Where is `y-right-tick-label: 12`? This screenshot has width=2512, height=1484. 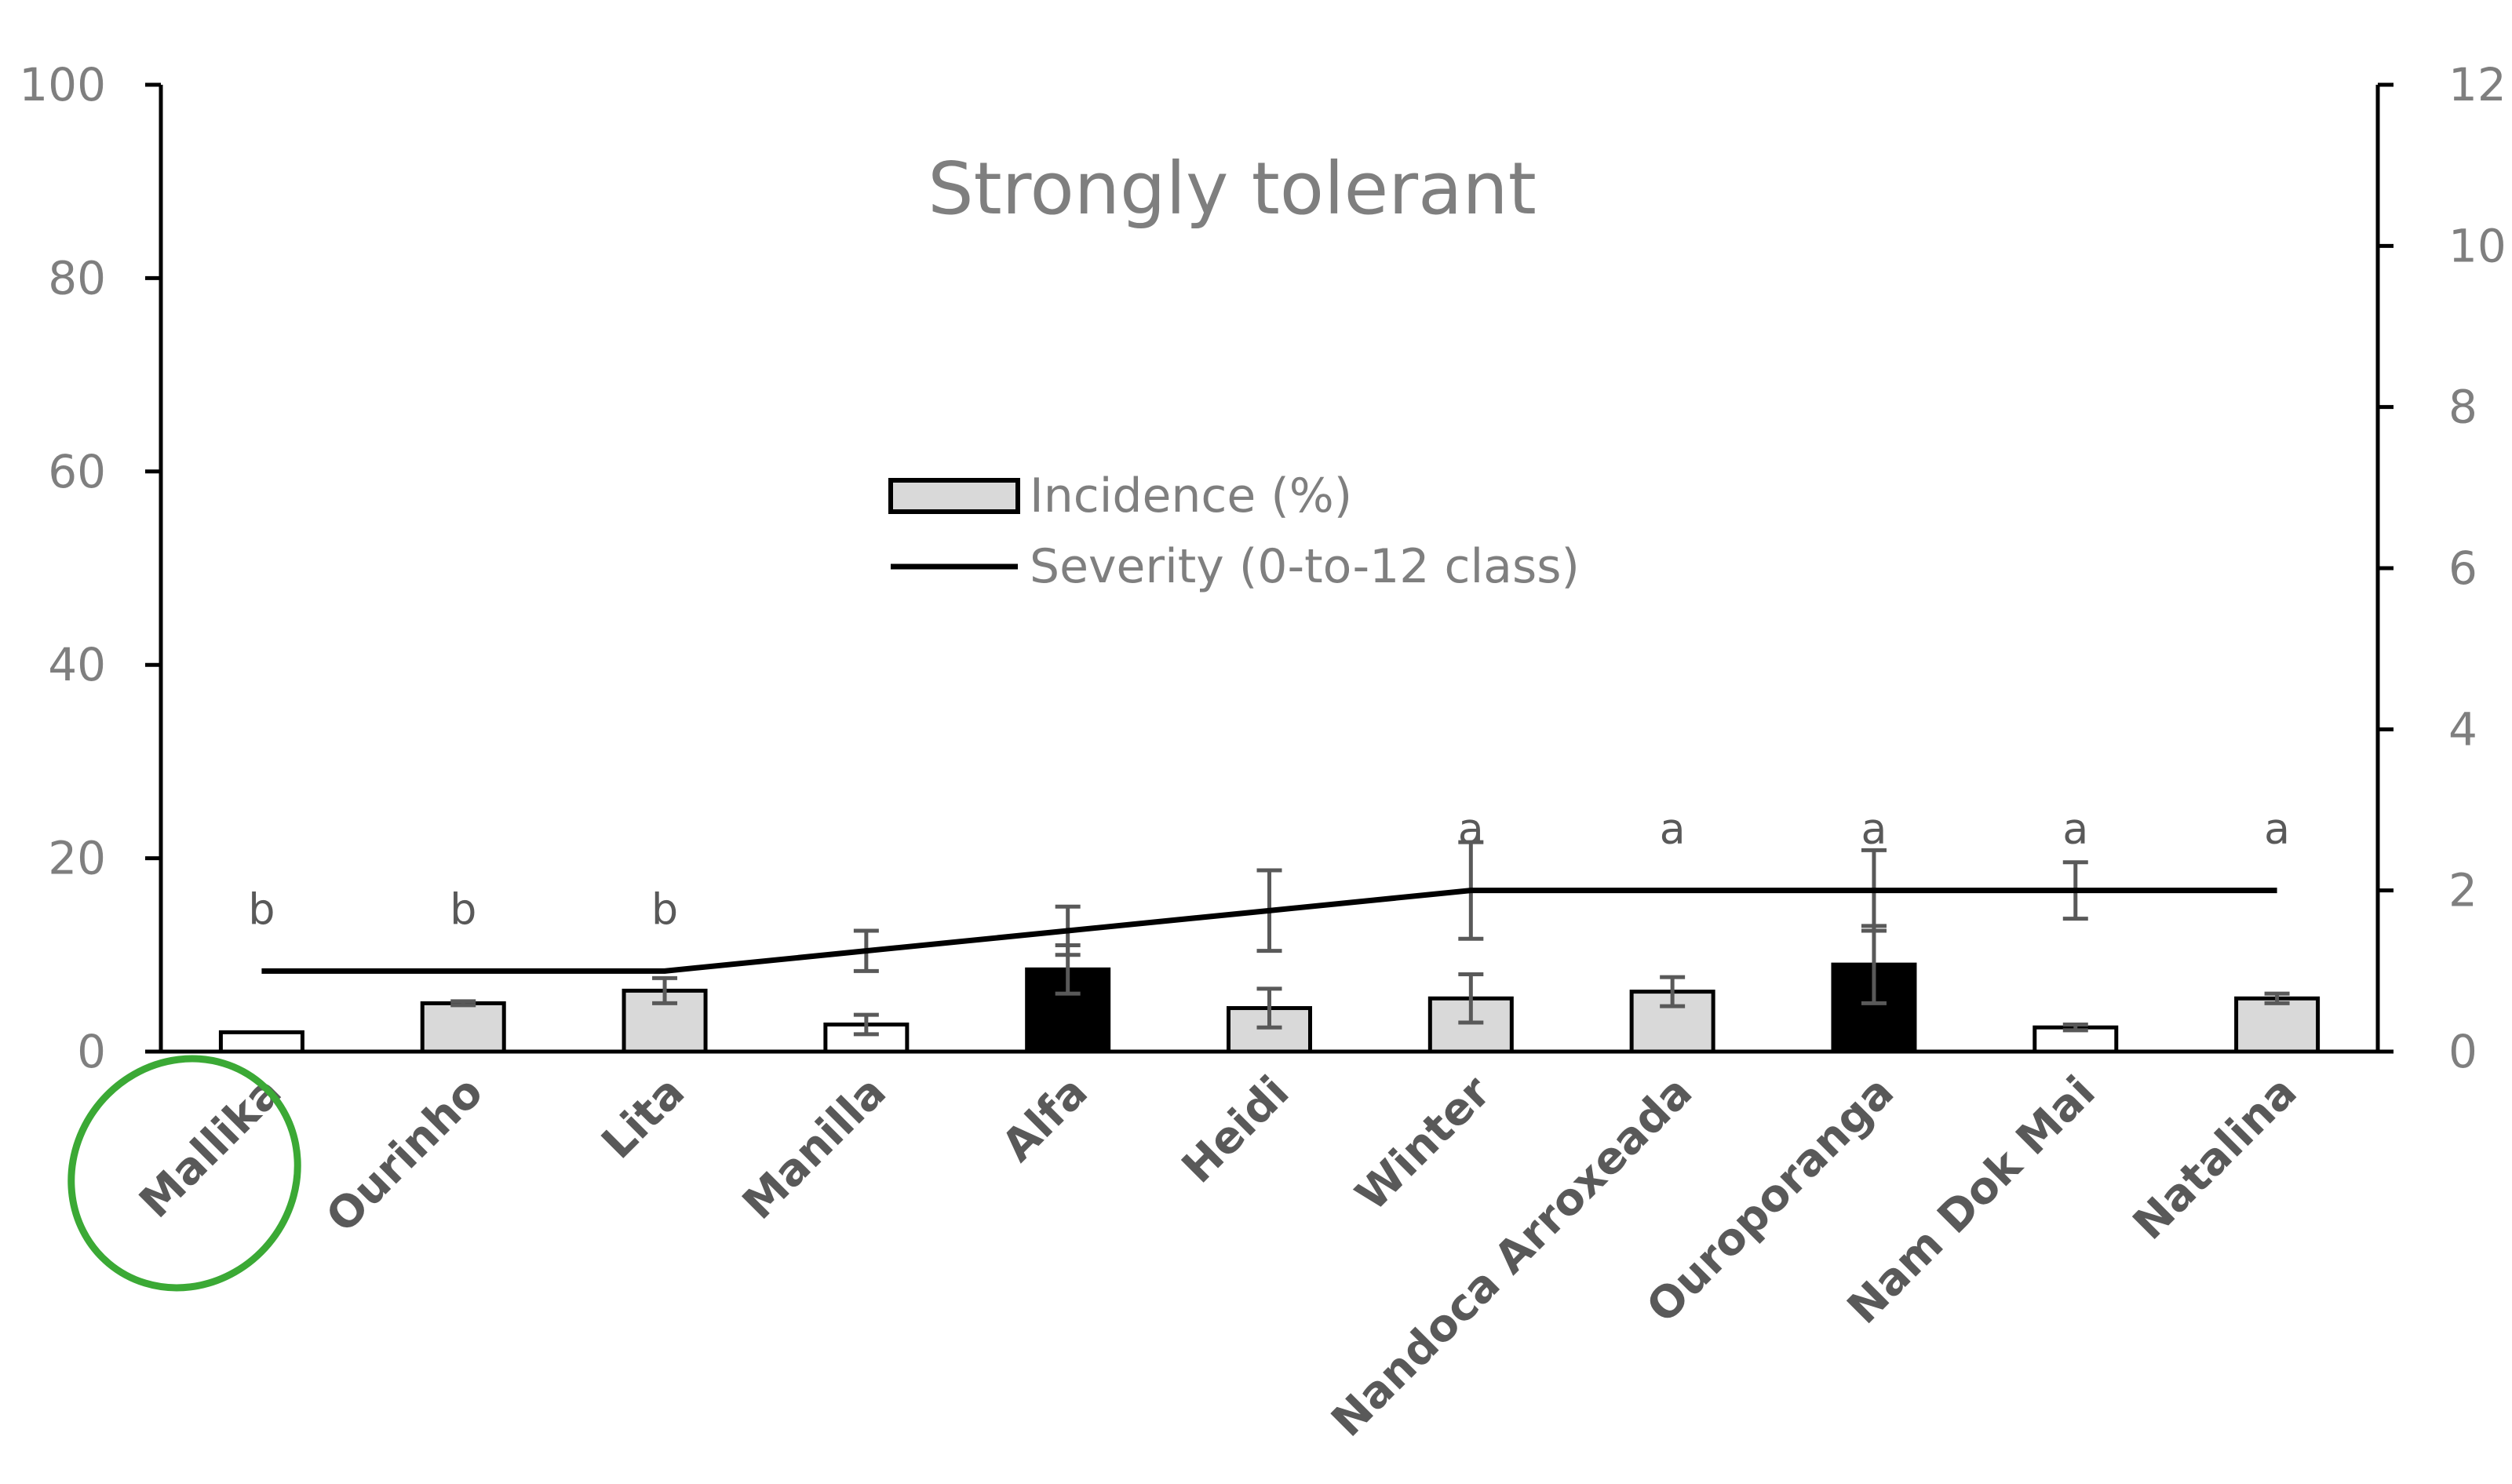 y-right-tick-label: 12 is located at coordinates (2477, 84).